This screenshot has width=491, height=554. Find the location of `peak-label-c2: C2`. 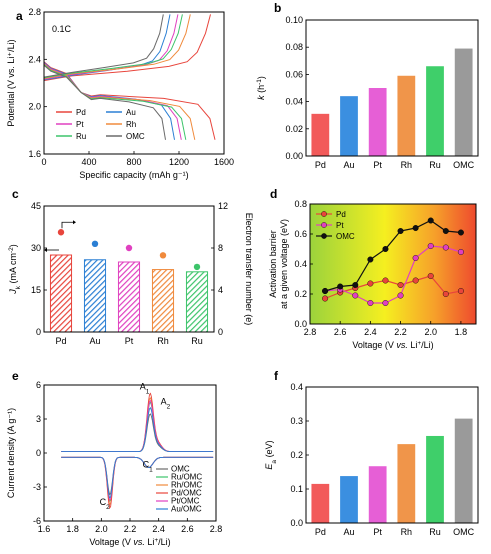

peak-label-c2: C2 is located at coordinates (105, 504).